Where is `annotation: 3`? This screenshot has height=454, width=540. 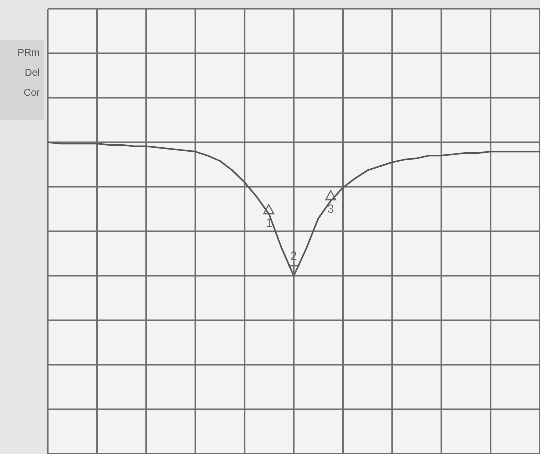 annotation: 3 is located at coordinates (331, 209).